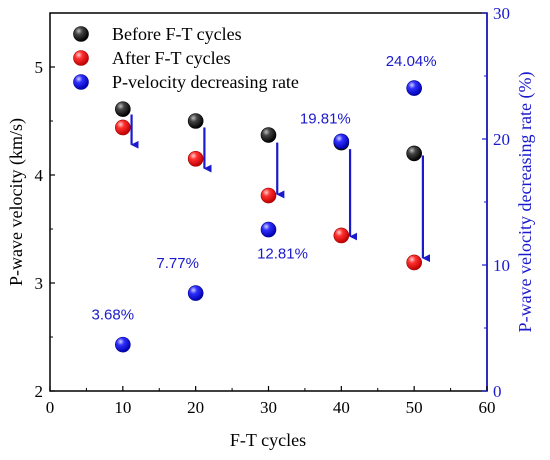 This screenshot has width=550, height=460. I want to click on rate-label: 19.81%, so click(325, 118).